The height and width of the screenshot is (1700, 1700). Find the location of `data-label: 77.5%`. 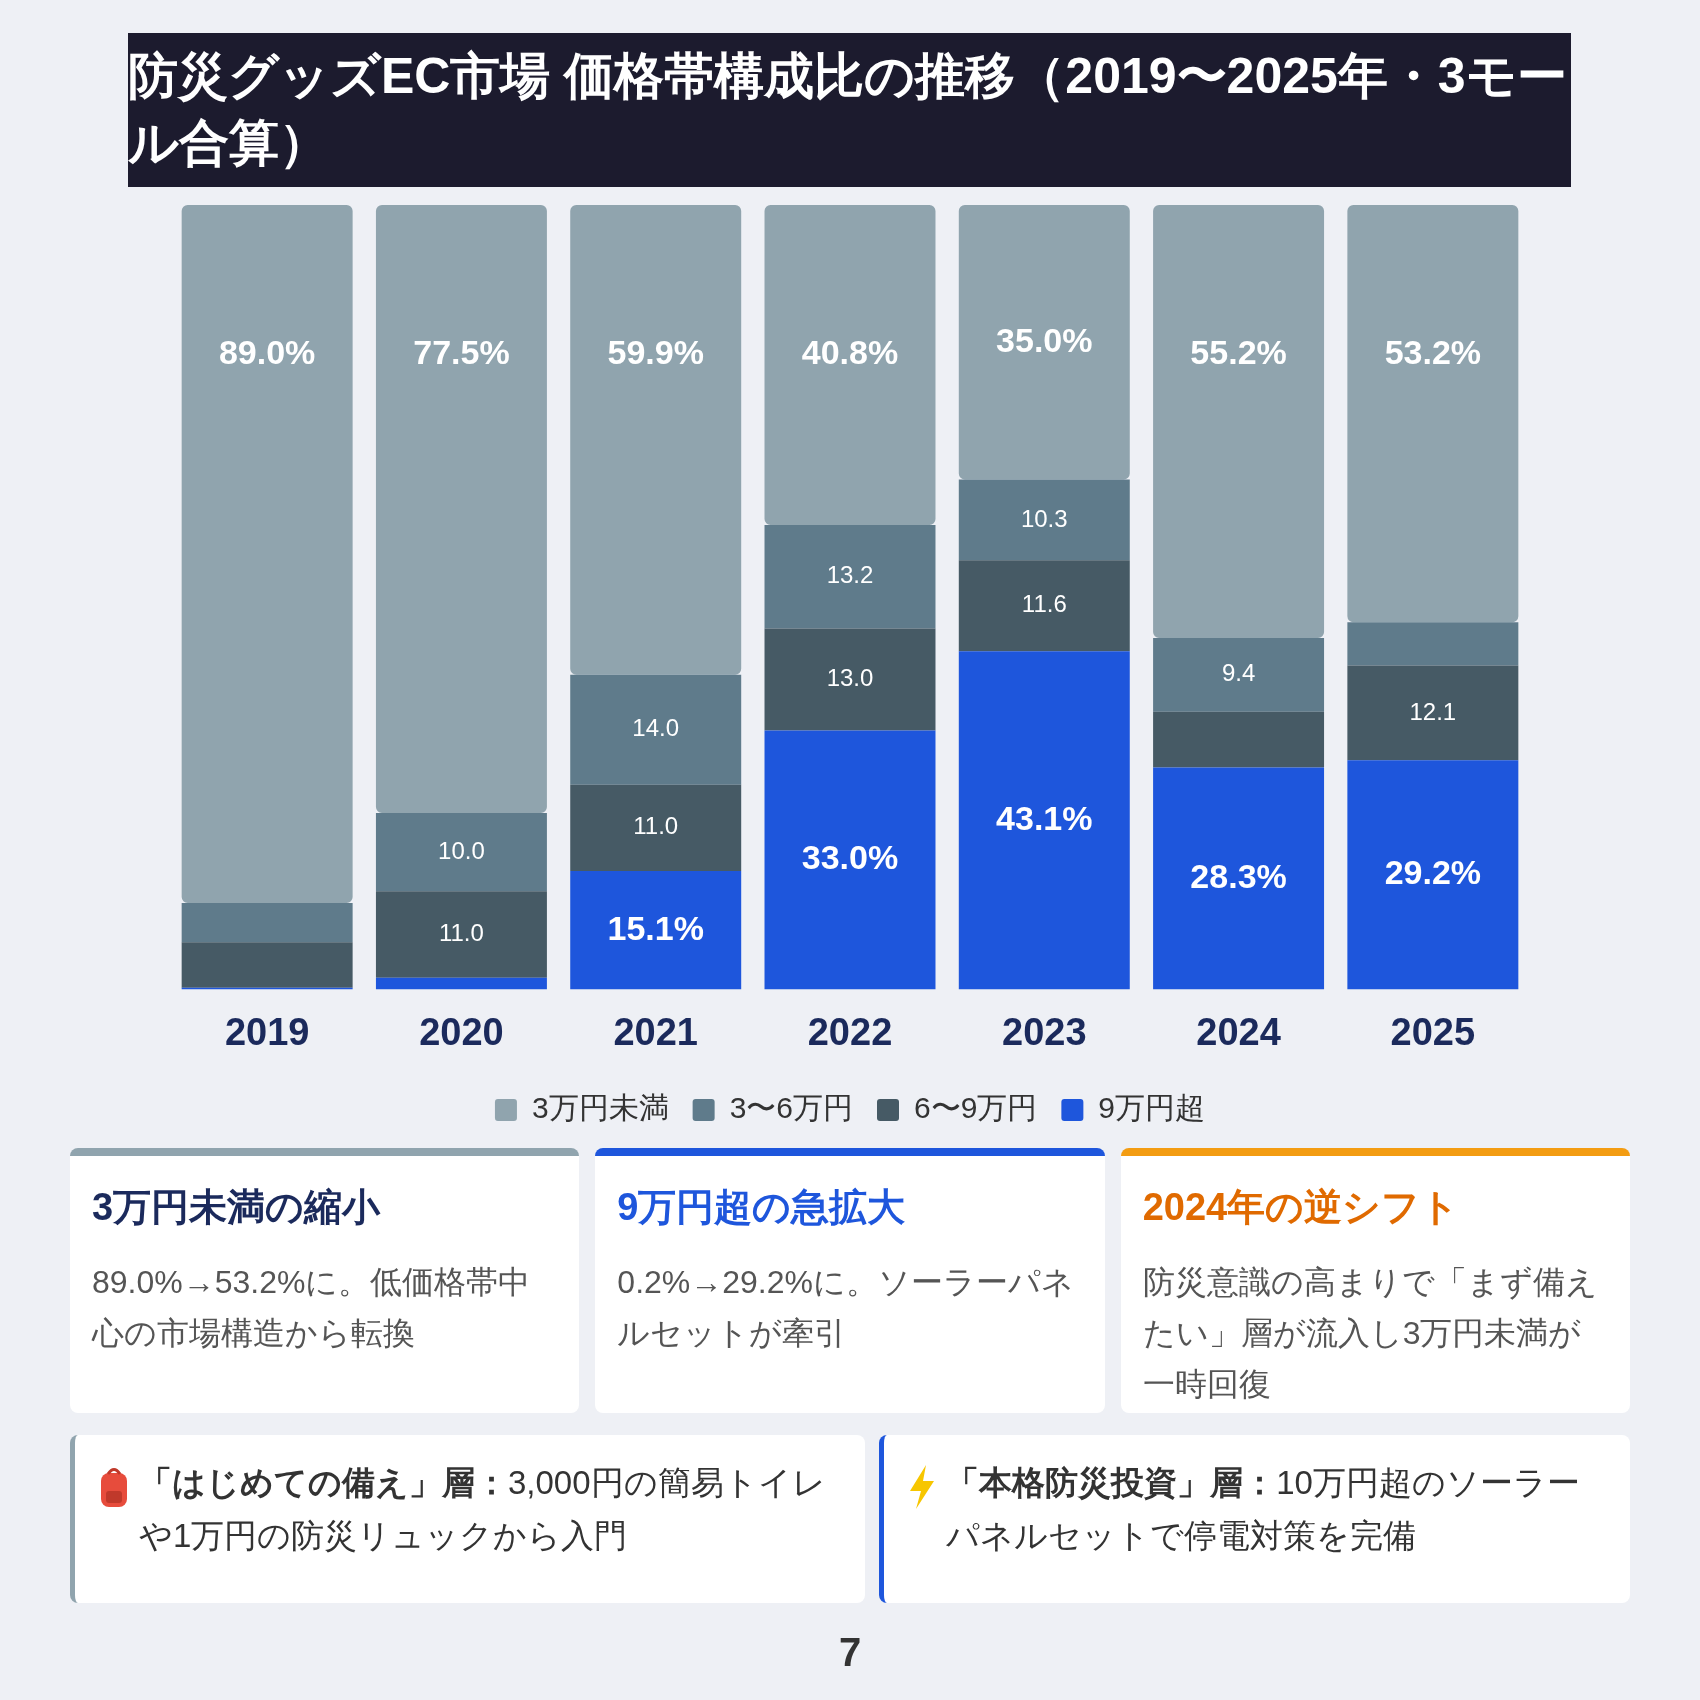

data-label: 77.5% is located at coordinates (461, 352).